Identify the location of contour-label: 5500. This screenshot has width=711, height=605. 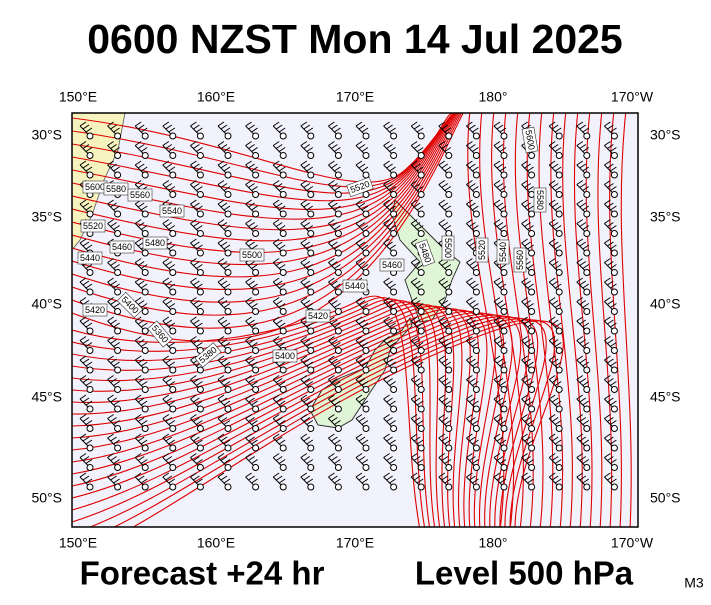
(448, 248).